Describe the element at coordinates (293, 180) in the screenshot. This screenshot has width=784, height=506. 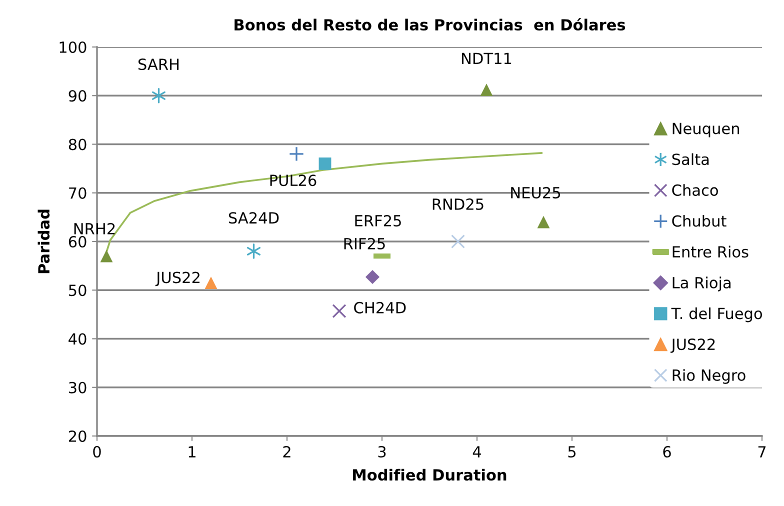
I see `annotation: PUL26` at that location.